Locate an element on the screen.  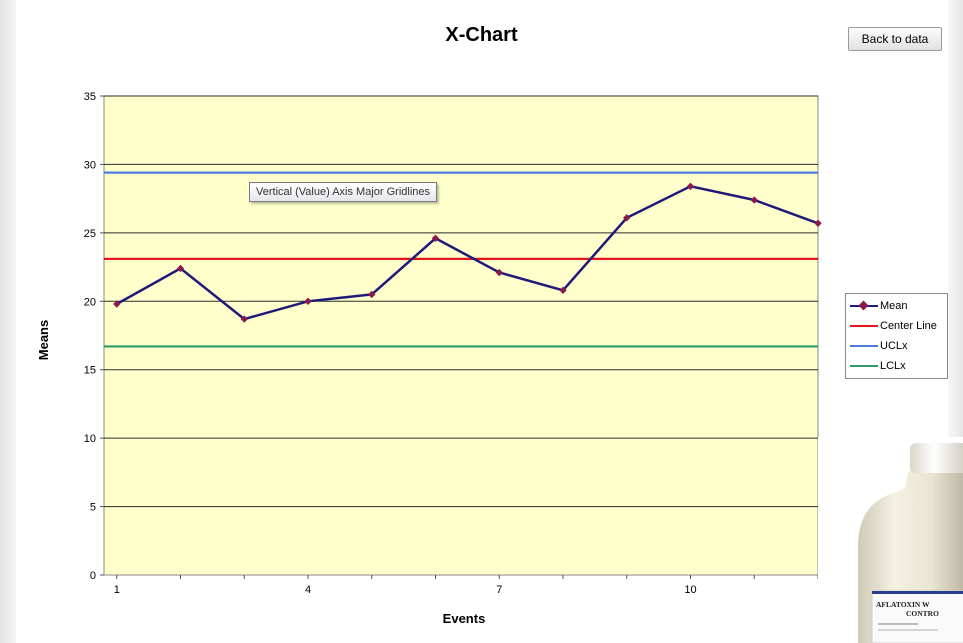
x-tick-label: 1 is located at coordinates (117, 590).